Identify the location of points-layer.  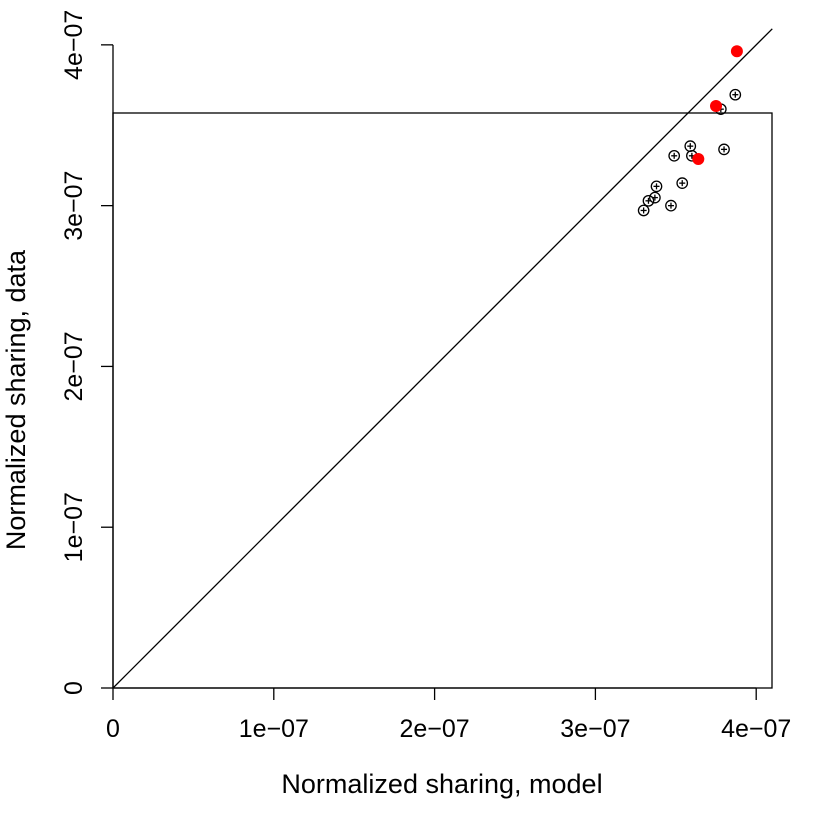
(690, 131).